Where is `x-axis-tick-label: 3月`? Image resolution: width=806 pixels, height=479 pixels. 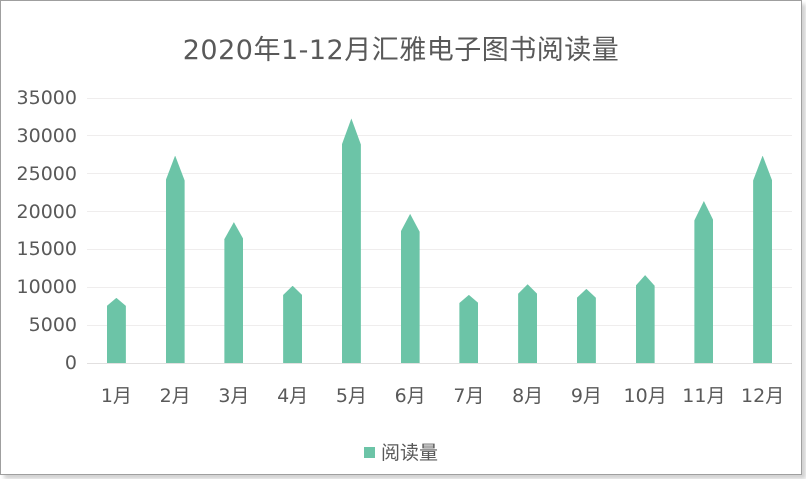
x-axis-tick-label: 3月 is located at coordinates (234, 396).